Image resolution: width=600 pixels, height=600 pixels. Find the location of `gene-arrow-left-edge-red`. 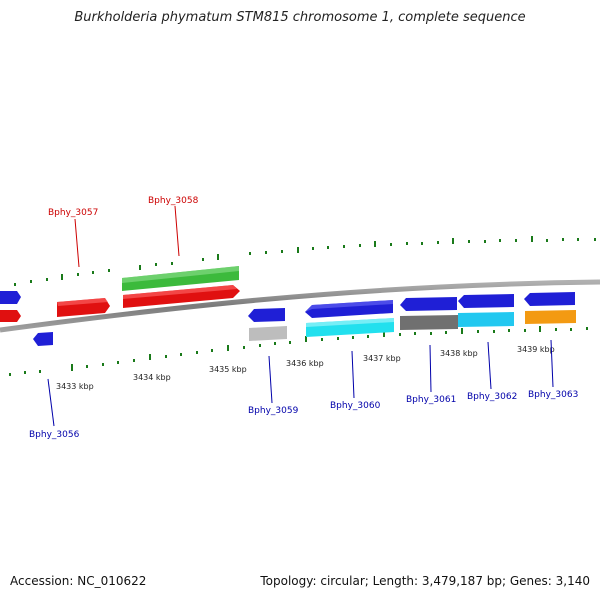

gene-arrow-left-edge-red is located at coordinates (10, 316).